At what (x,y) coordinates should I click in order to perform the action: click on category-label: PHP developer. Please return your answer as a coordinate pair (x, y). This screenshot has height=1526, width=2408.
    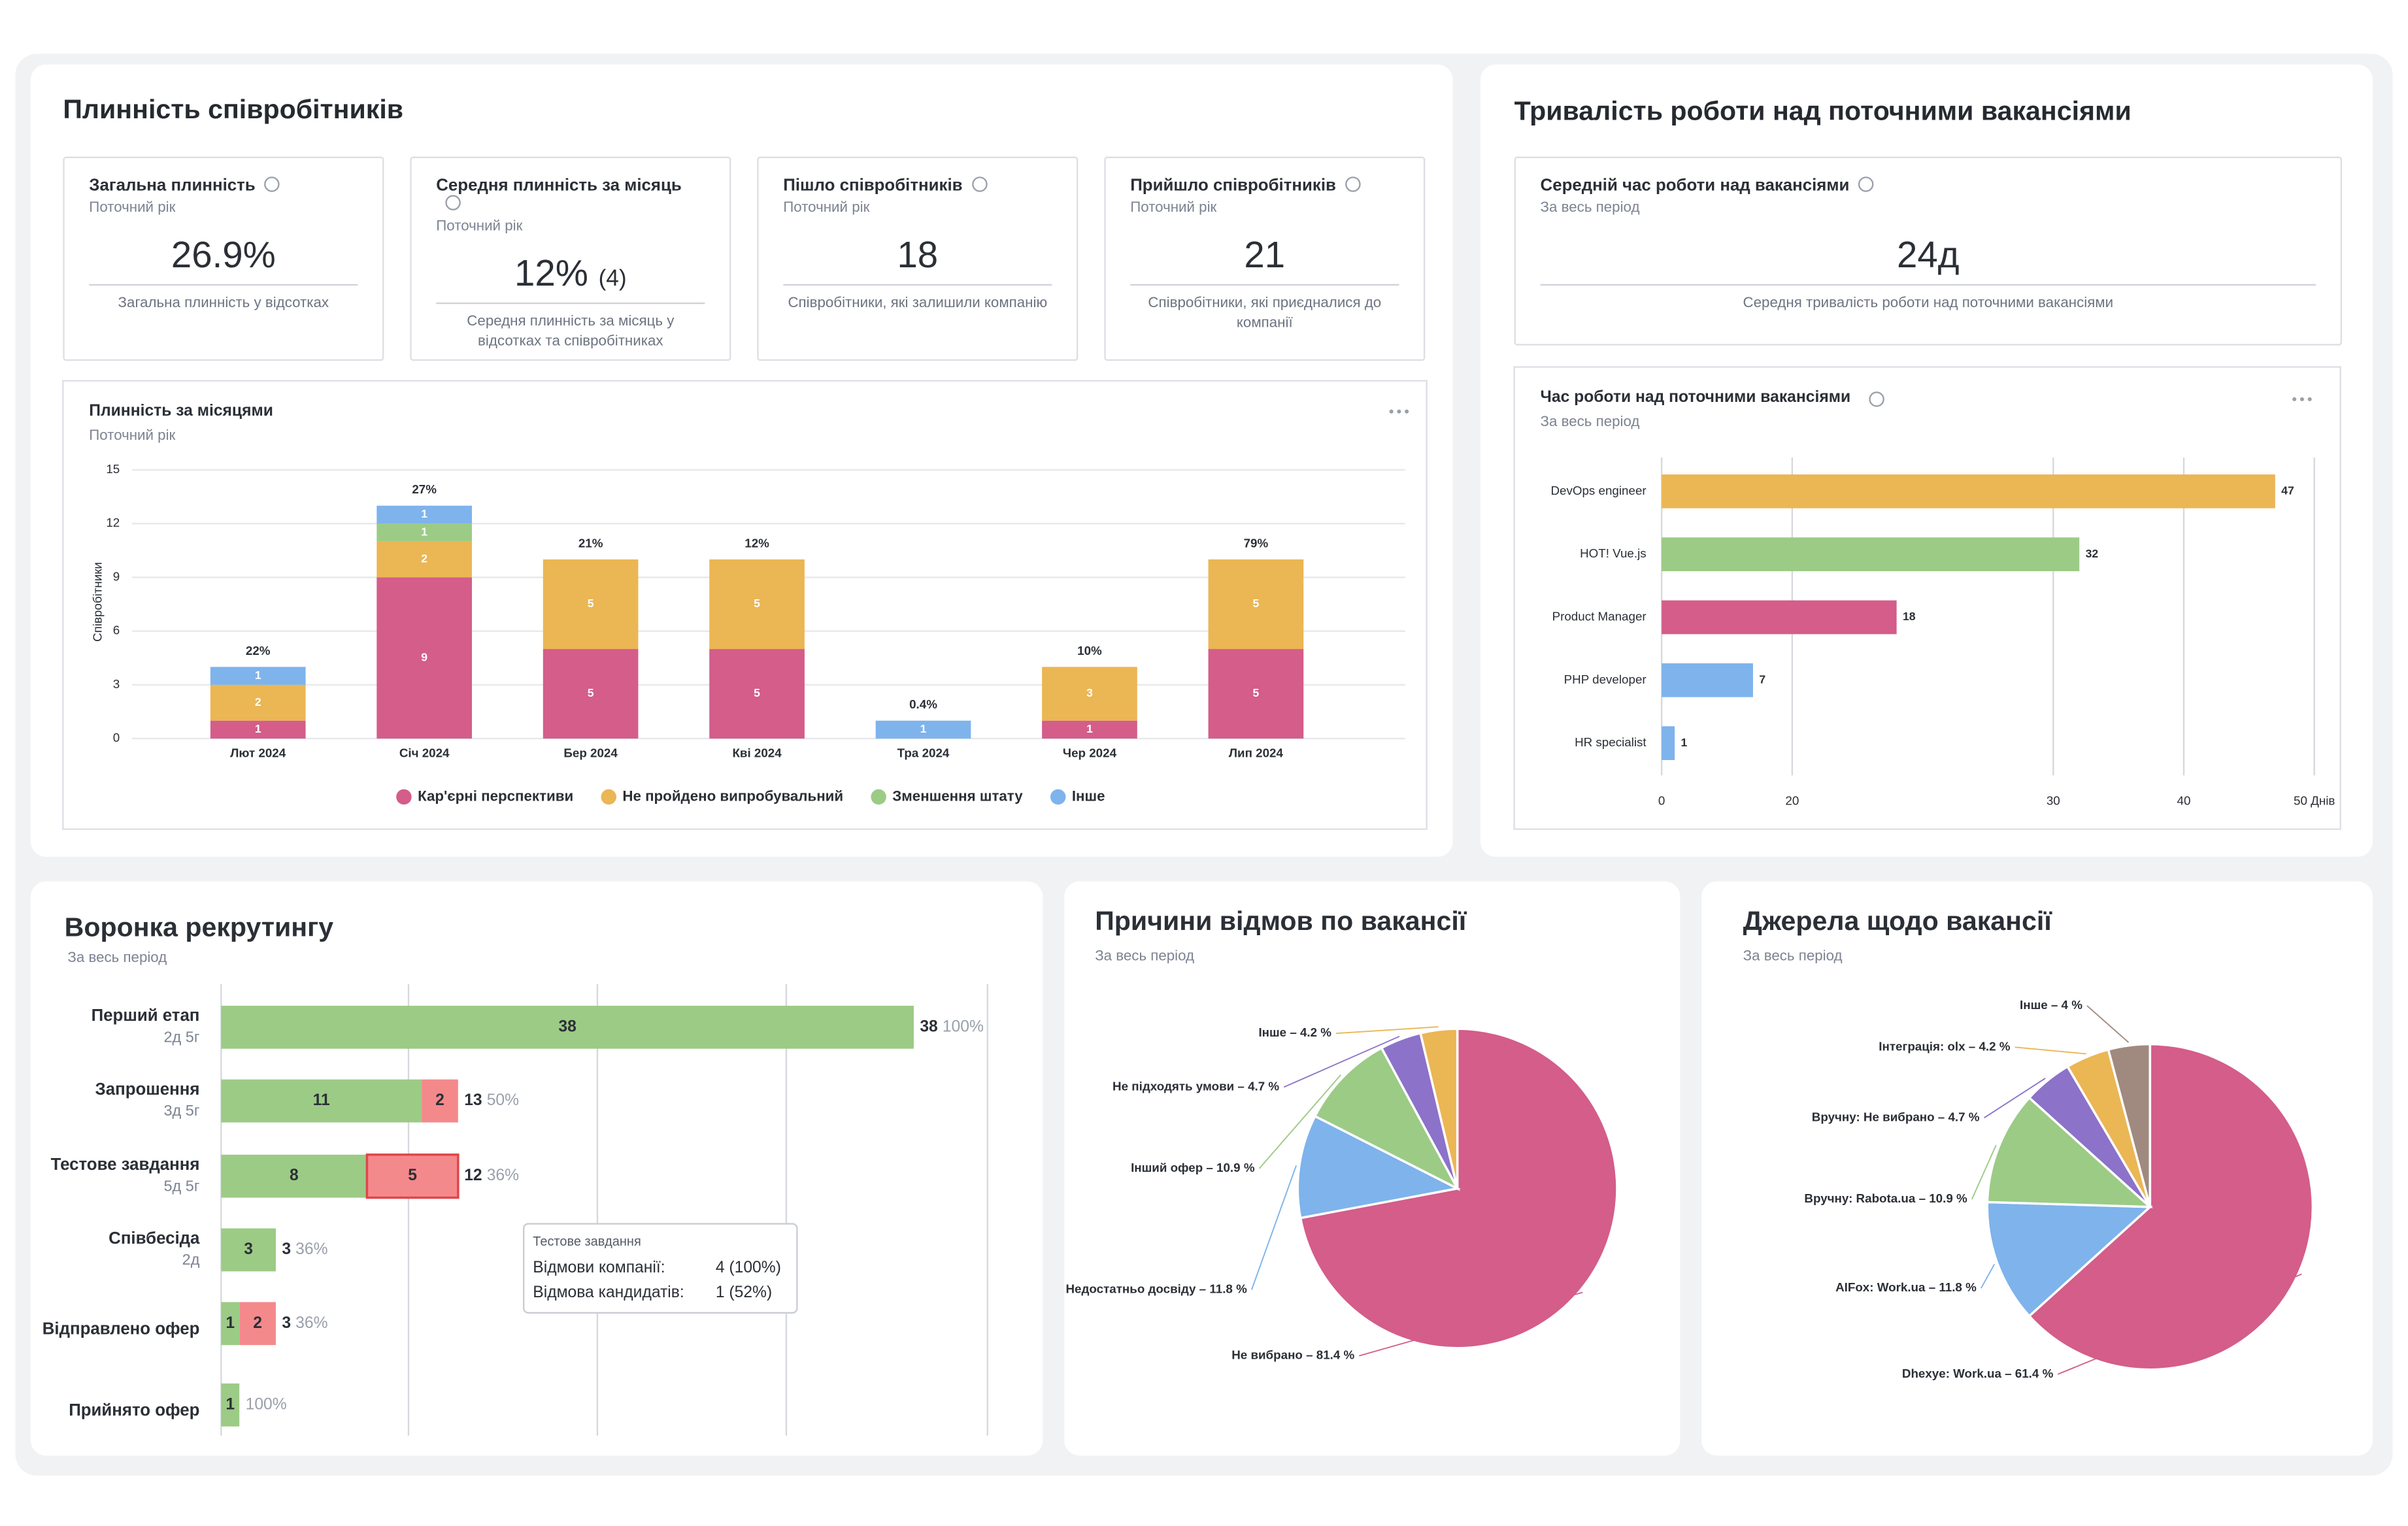
    Looking at the image, I should click on (1606, 679).